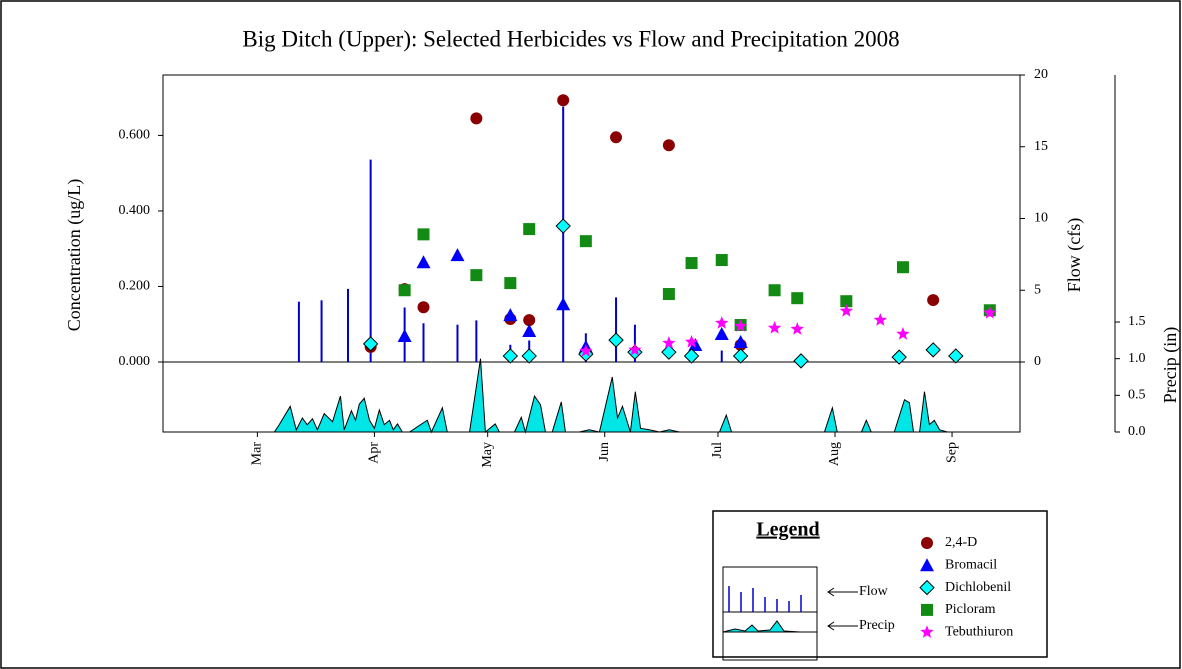 This screenshot has height=669, width=1182. What do you see at coordinates (842, 609) in the screenshot?
I see `legend-arrows` at bounding box center [842, 609].